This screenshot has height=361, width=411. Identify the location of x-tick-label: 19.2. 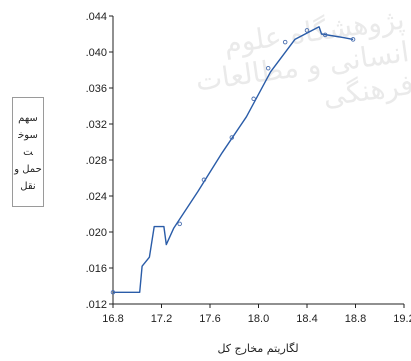
(402, 319).